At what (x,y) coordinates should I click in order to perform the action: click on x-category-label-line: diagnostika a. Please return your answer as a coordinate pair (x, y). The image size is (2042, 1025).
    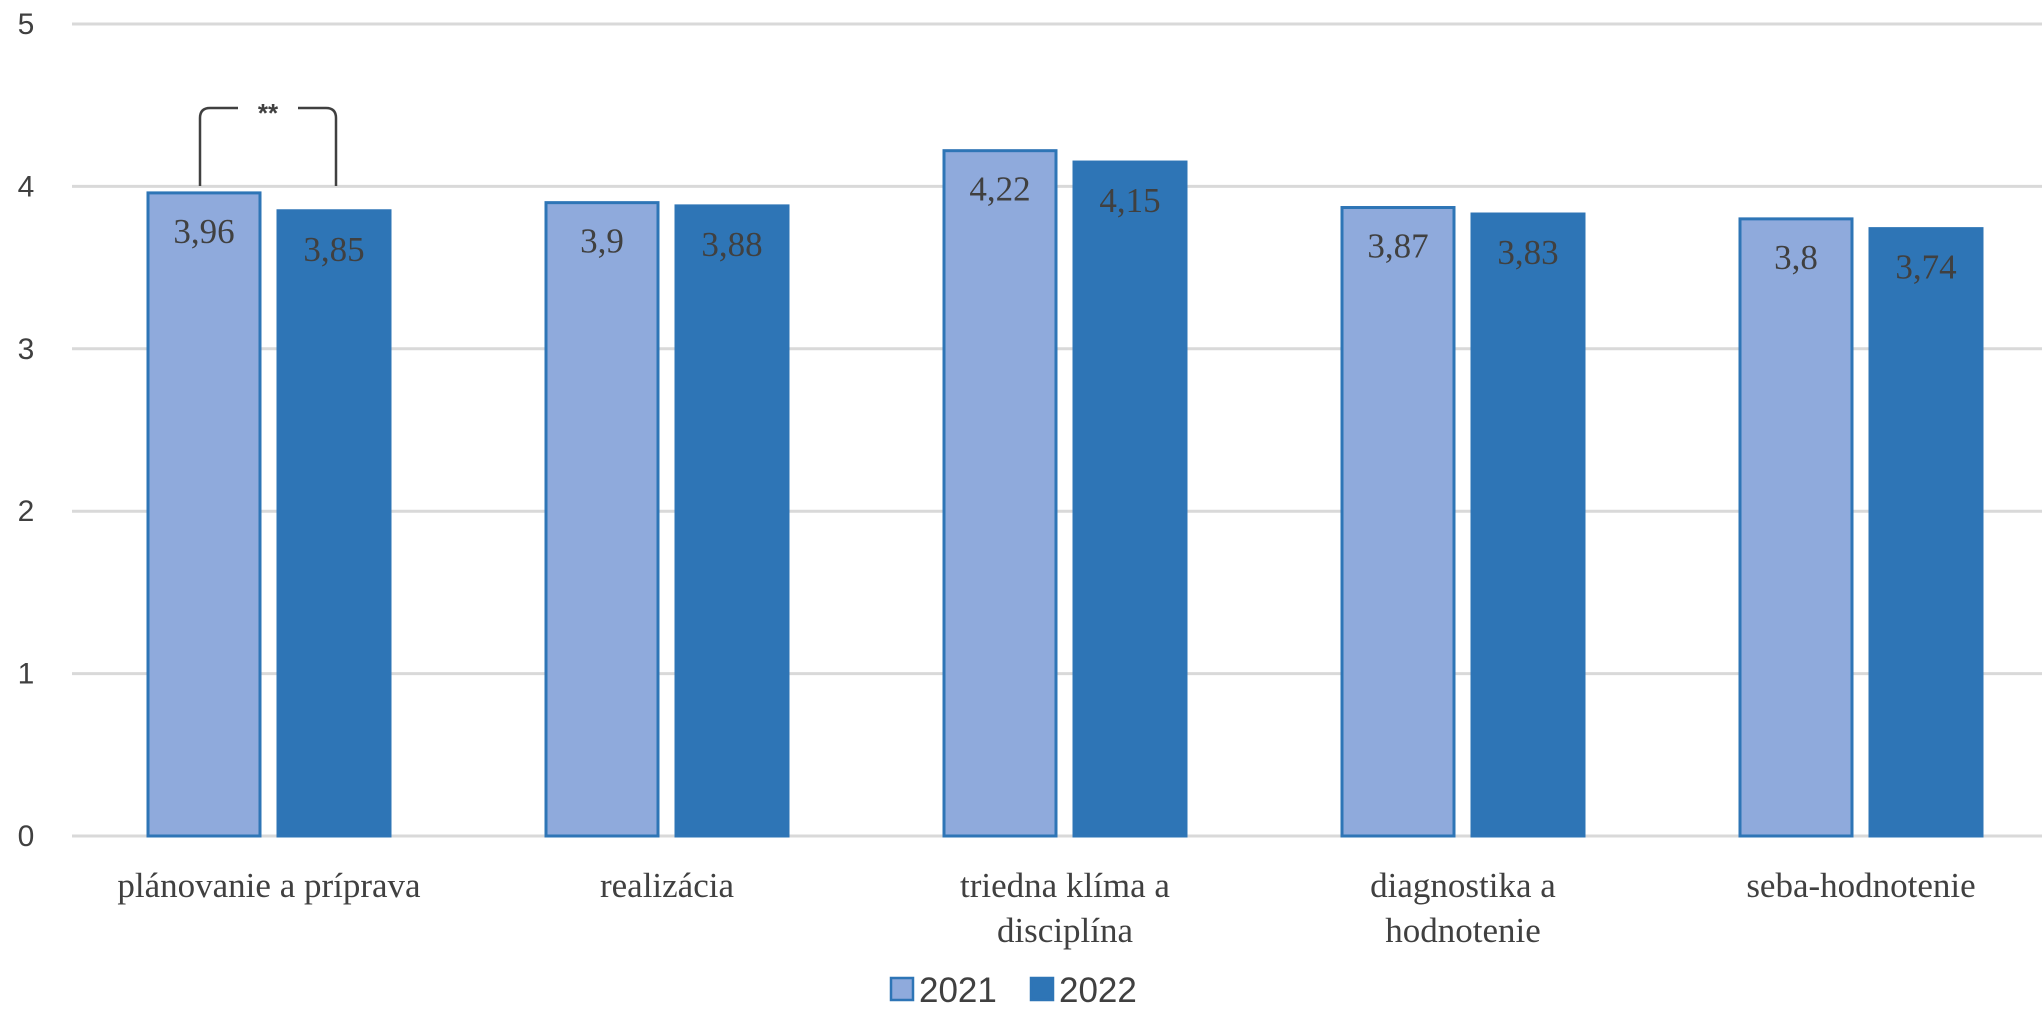
    Looking at the image, I should click on (1463, 885).